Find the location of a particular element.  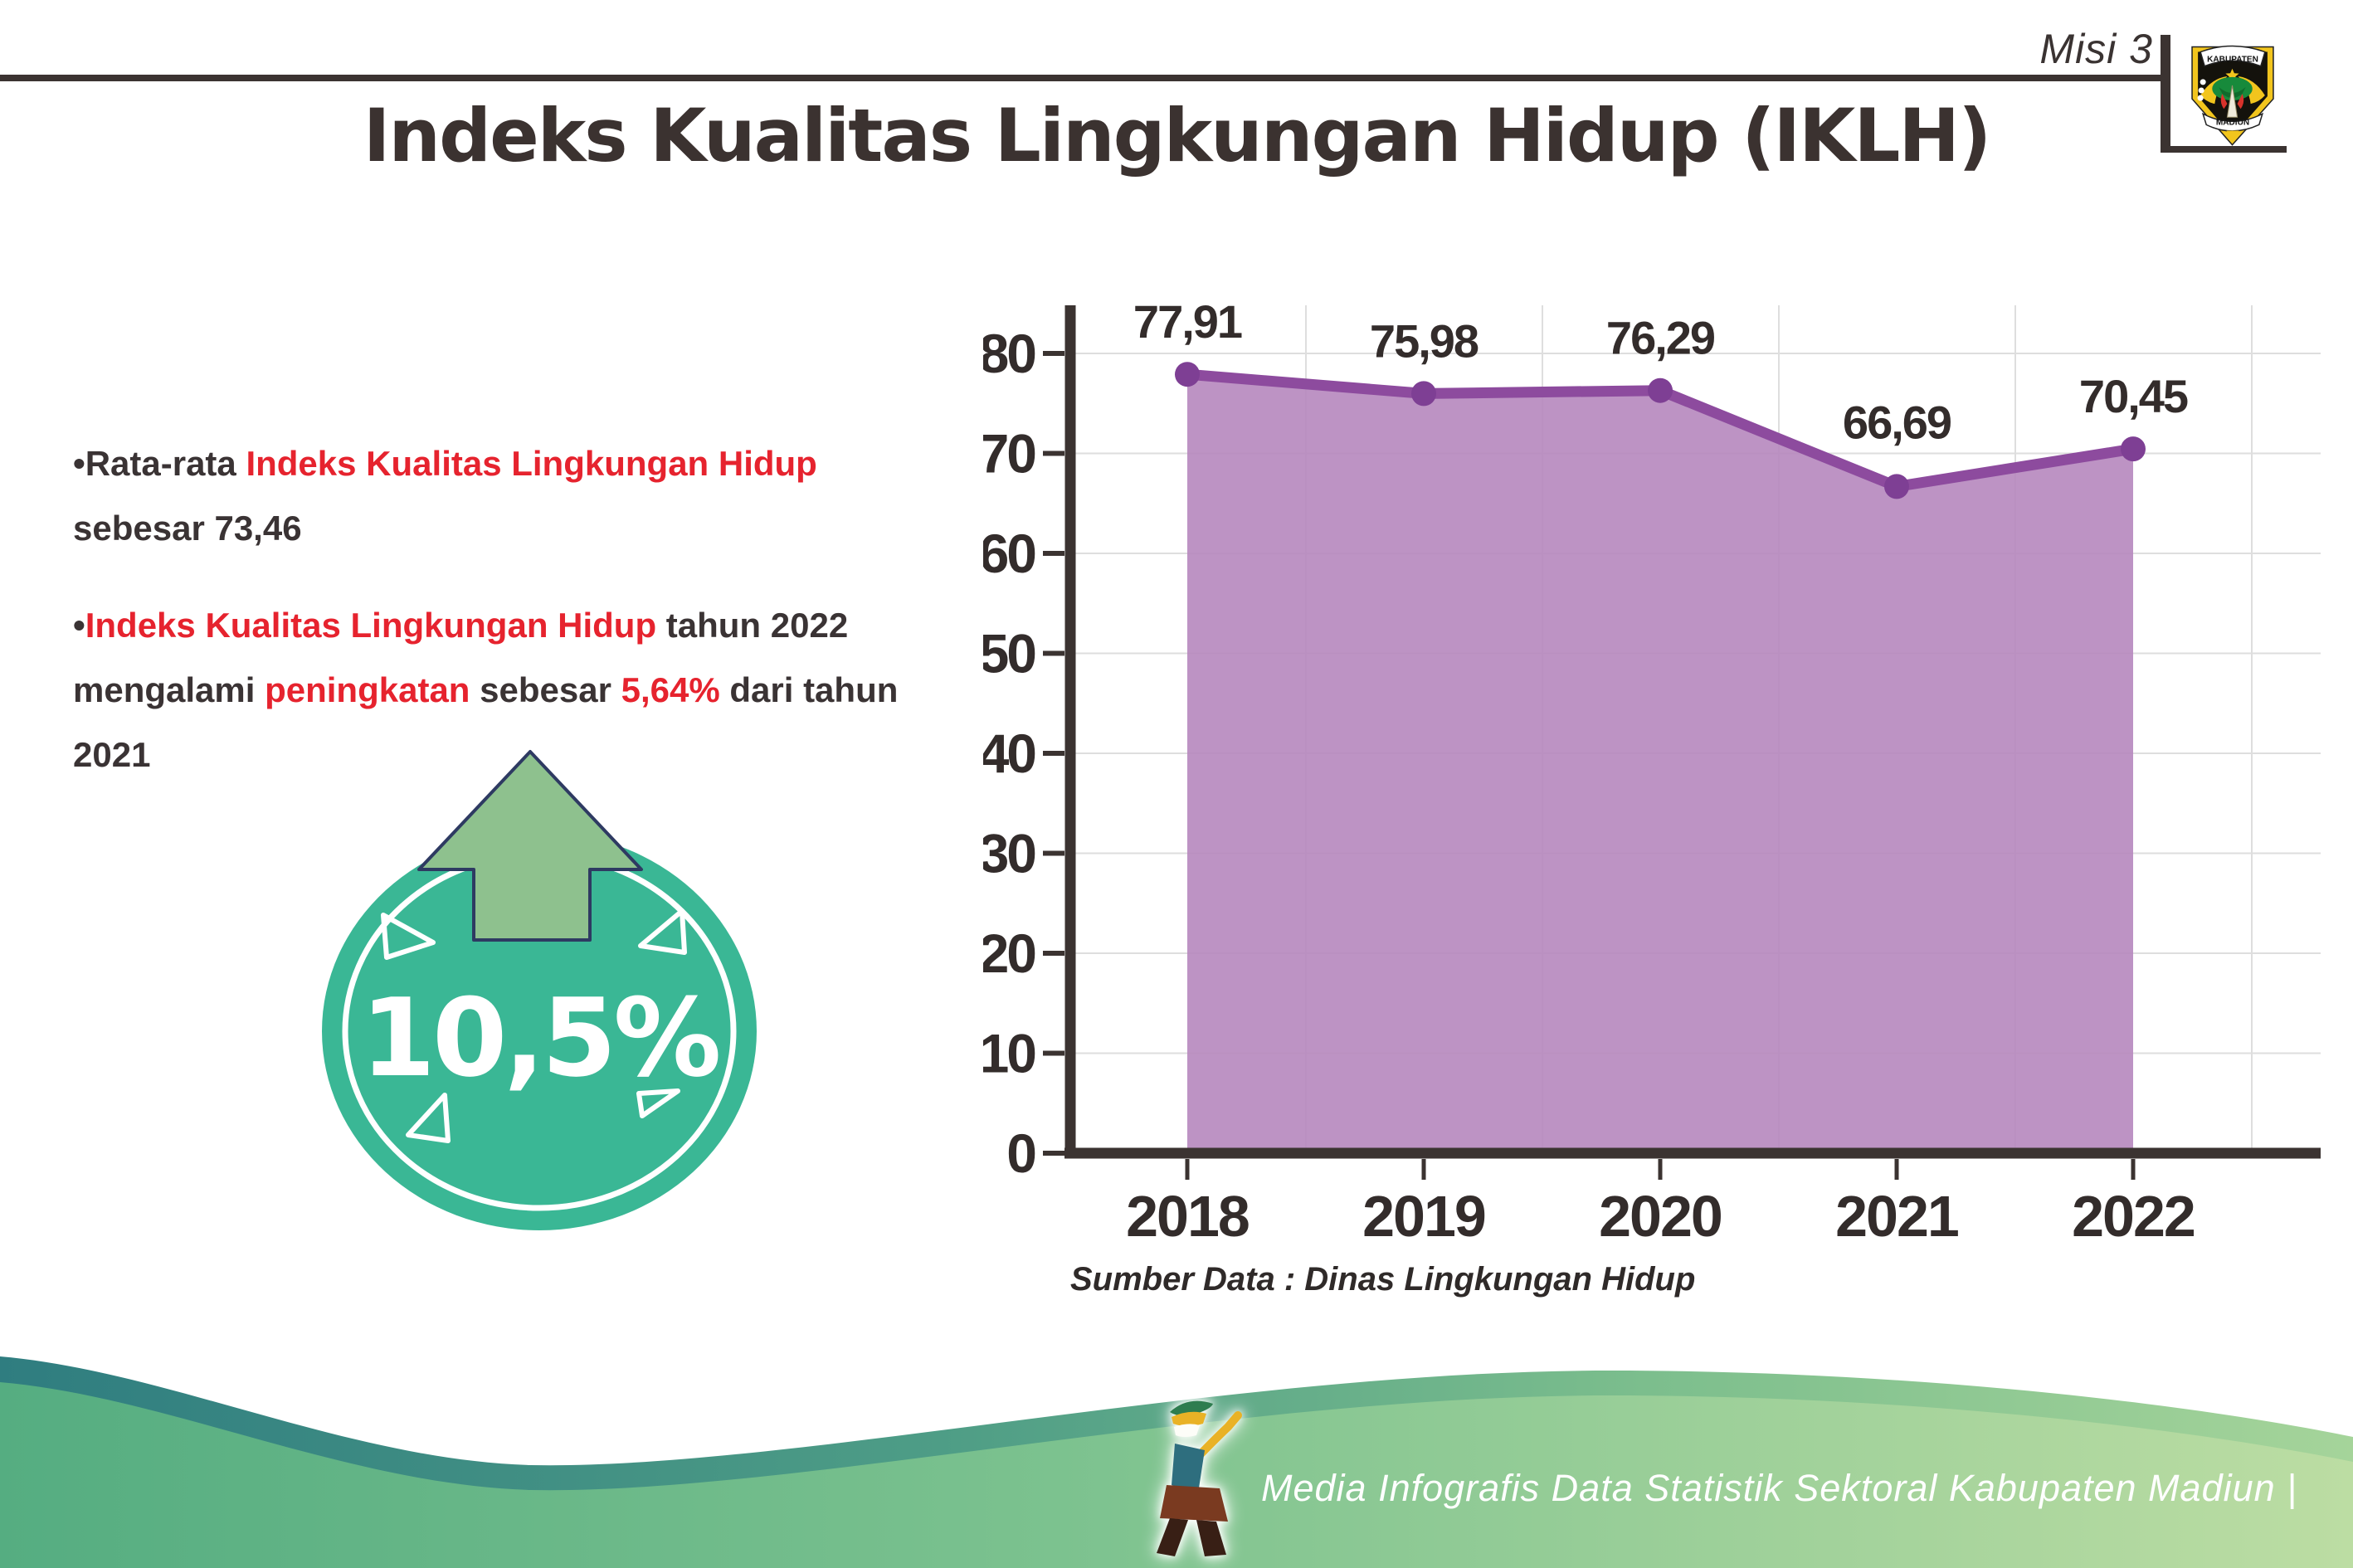

bullet2-text1: tahun 2022 mengalami is located at coordinates (461, 658).